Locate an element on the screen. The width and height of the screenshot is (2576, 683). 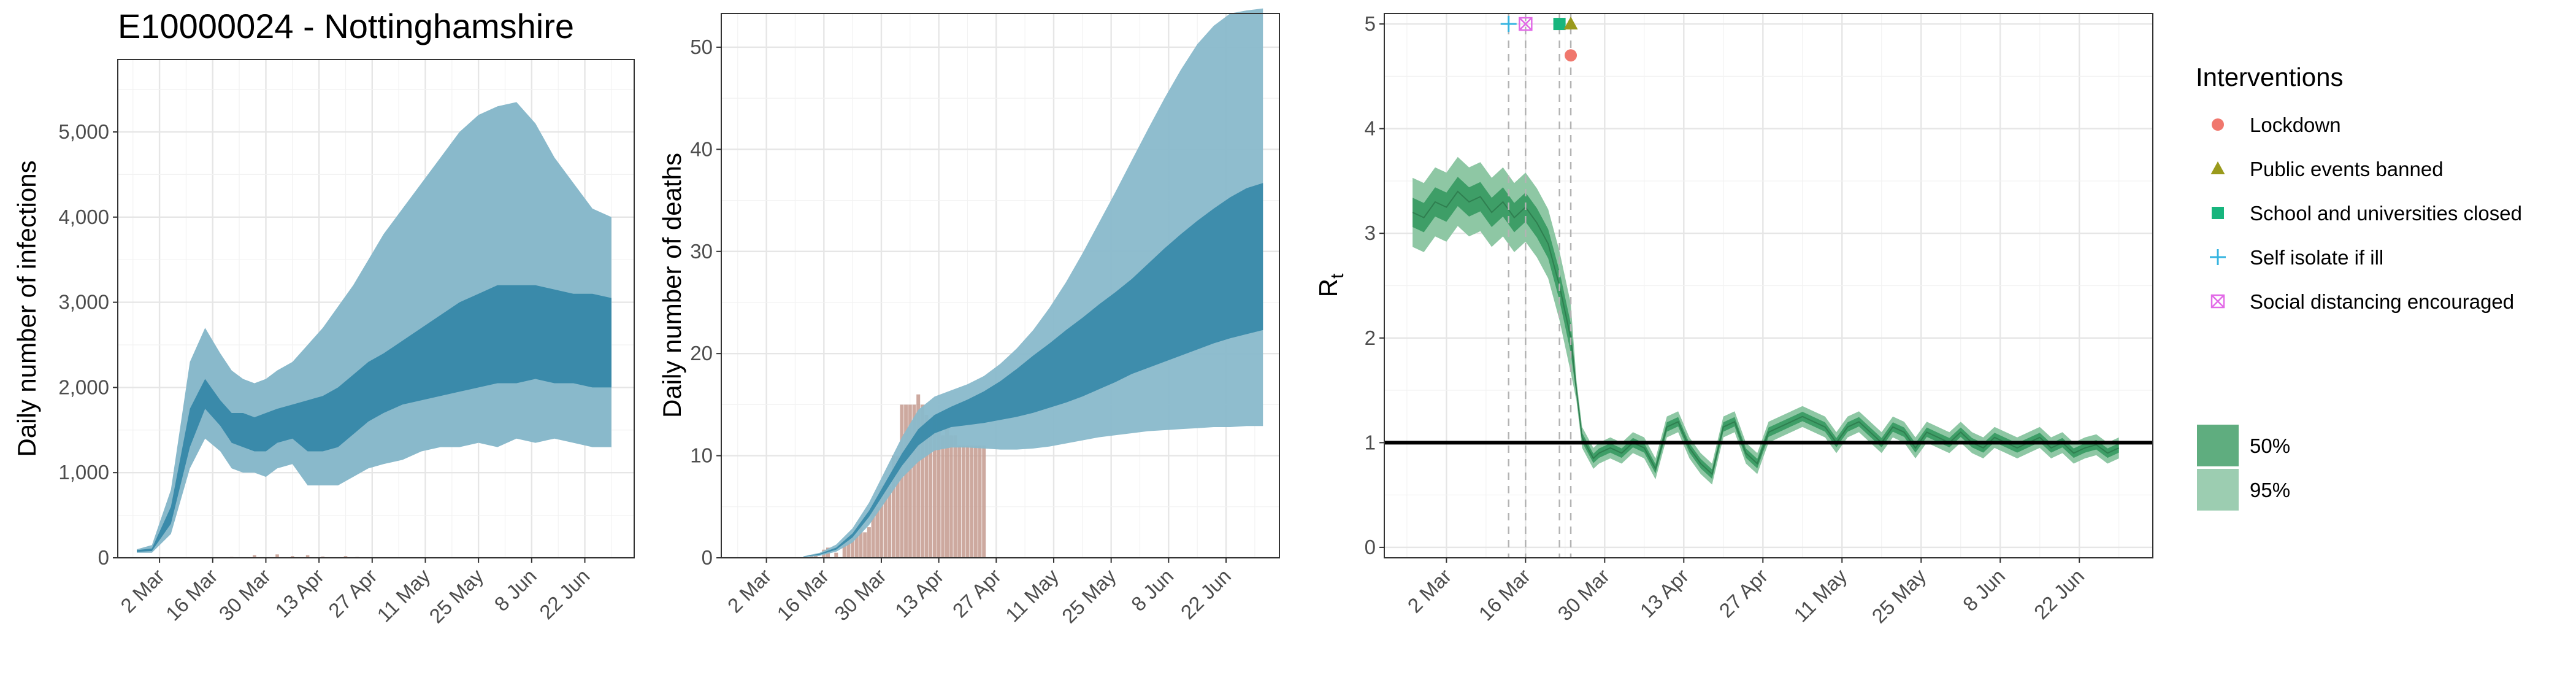
y-tick-label: 2 is located at coordinates (1370, 338).